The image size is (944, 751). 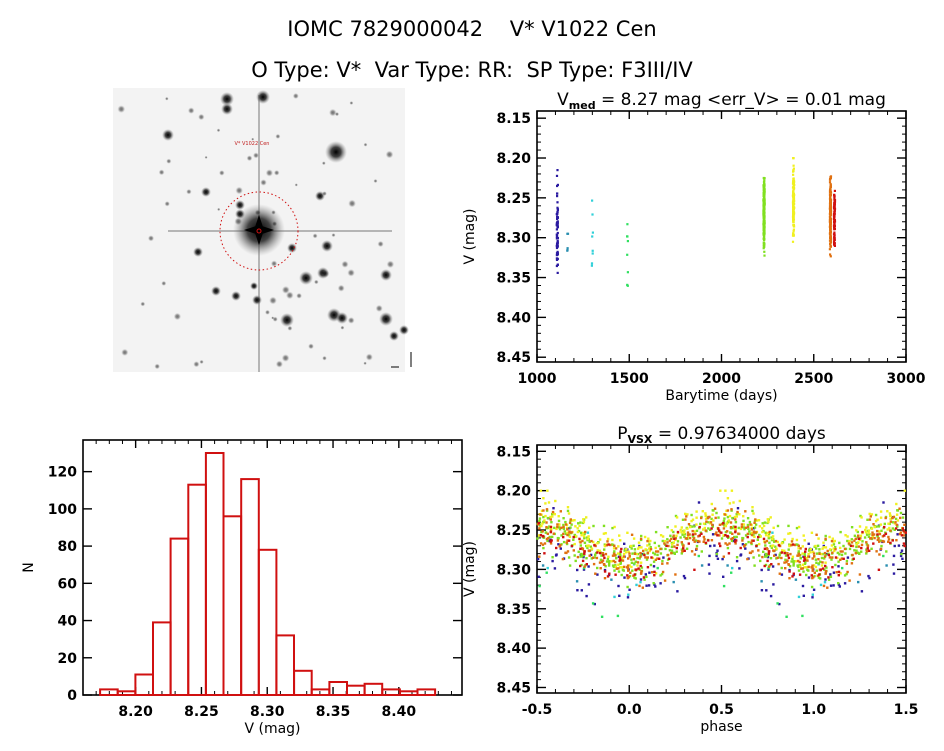 I want to click on plot-title-main: V, so click(x=563, y=100).